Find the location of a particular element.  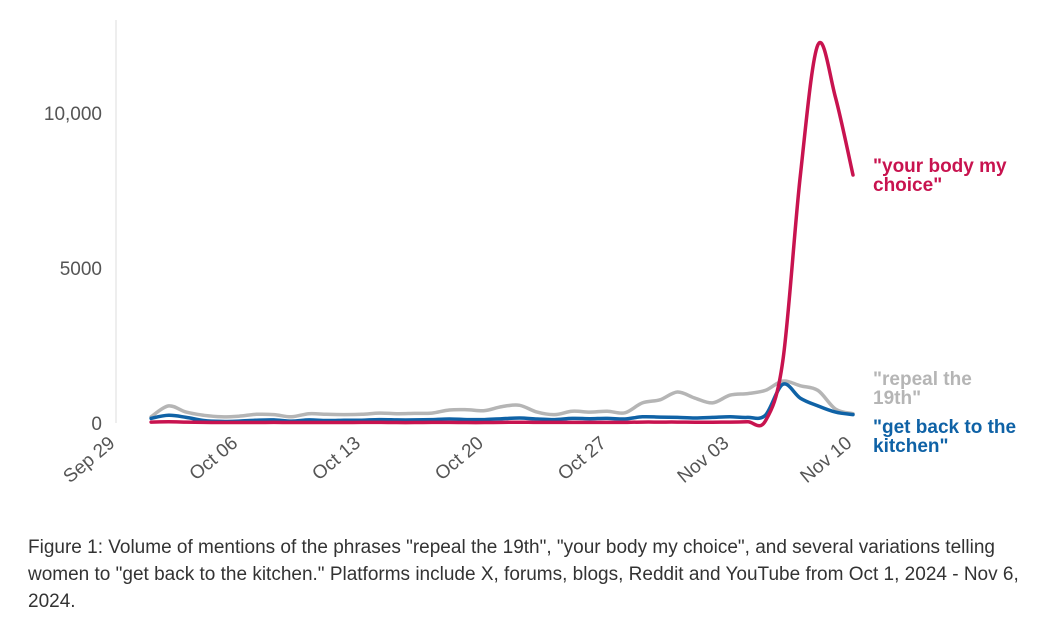

series-label: "repeal the 19th" is located at coordinates (922, 389).